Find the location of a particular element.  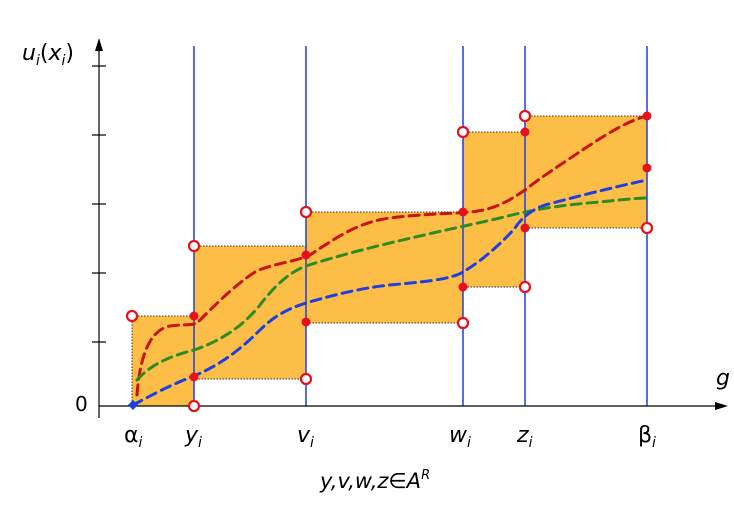

caption: y,v,w,z∈AR is located at coordinates (374, 480).